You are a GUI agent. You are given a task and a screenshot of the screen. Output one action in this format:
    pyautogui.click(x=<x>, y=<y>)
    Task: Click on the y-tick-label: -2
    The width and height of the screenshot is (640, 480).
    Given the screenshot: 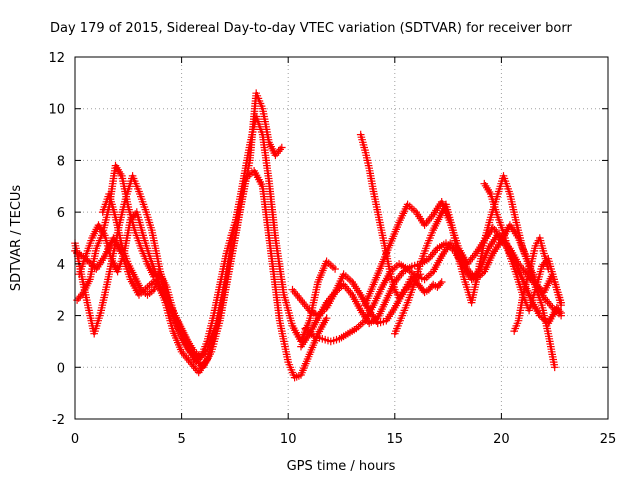 What is the action you would take?
    pyautogui.click(x=58, y=420)
    